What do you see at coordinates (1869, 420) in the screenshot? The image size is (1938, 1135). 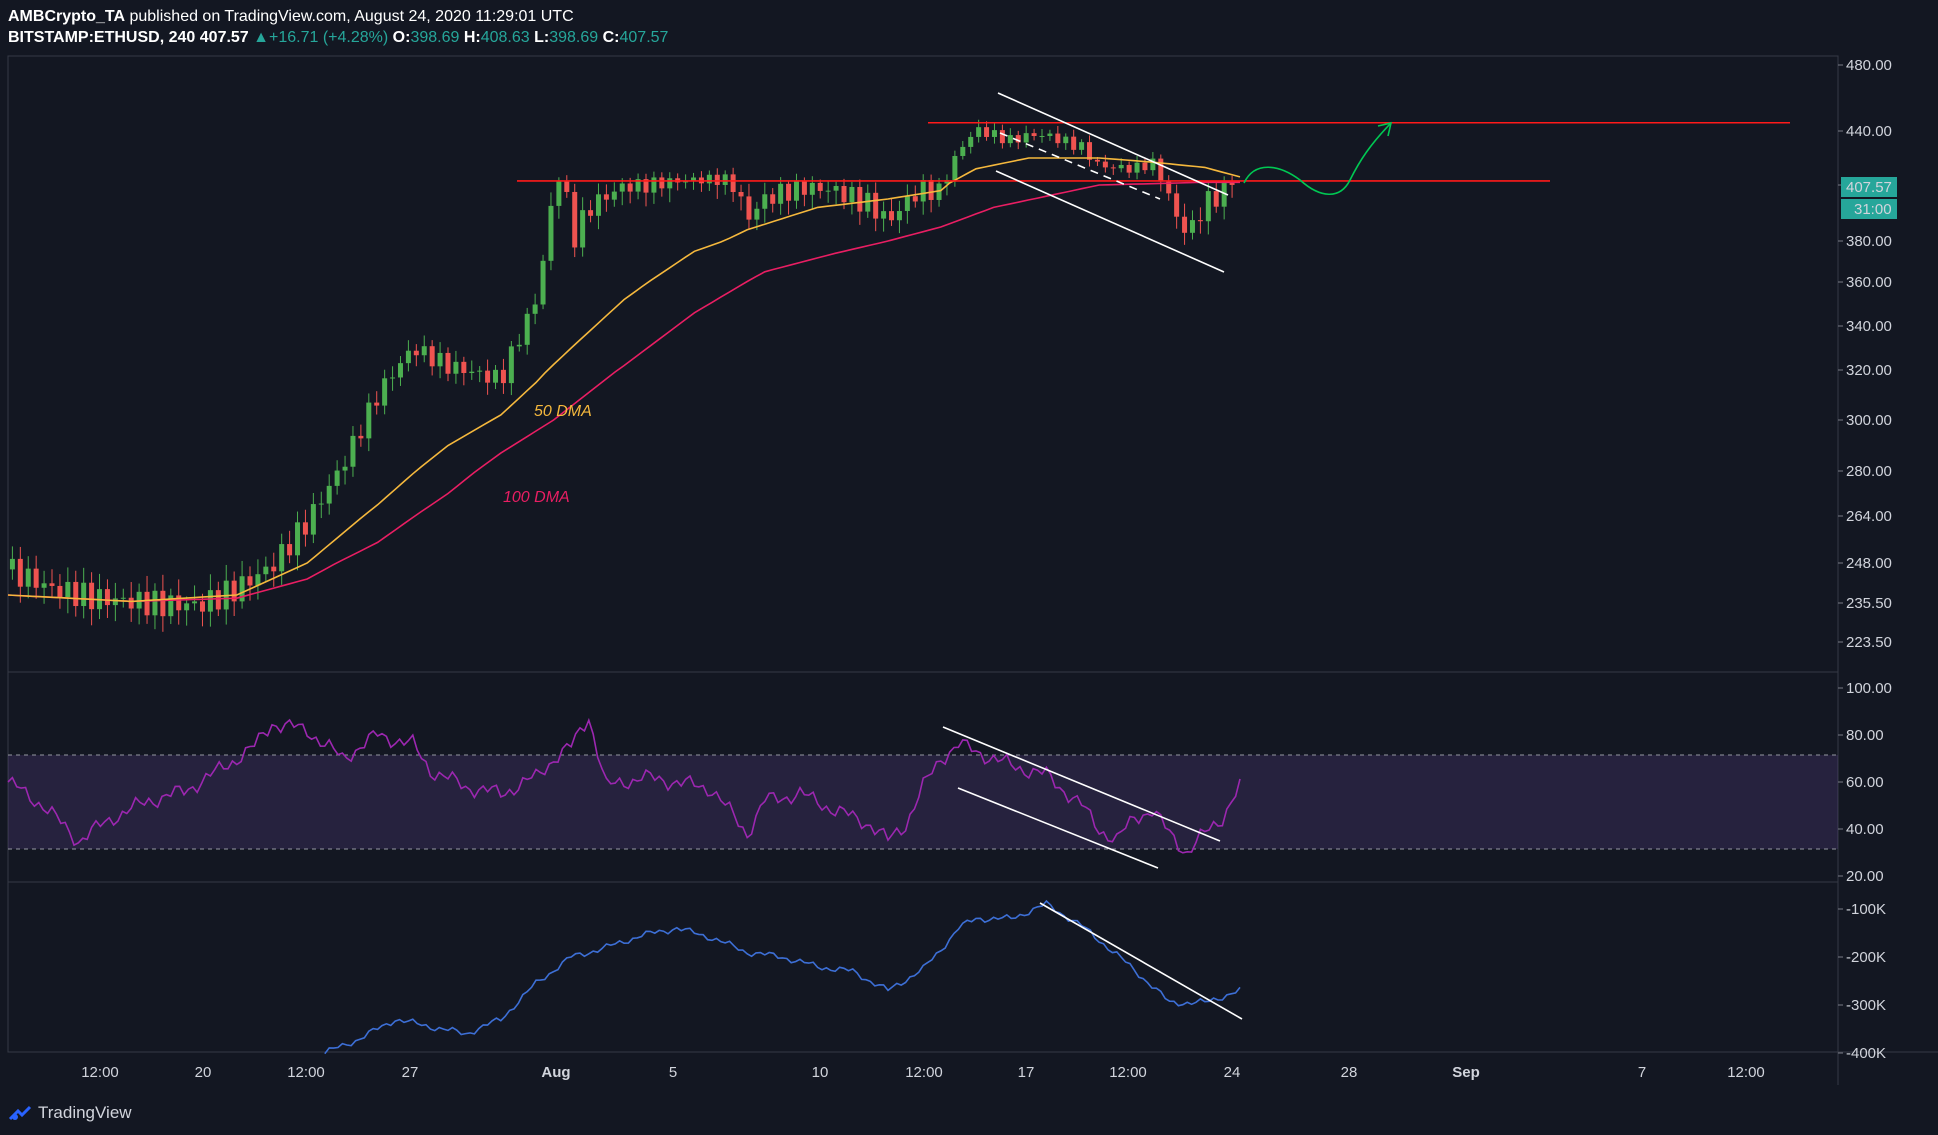 I see `price-tick-label: 300.00` at bounding box center [1869, 420].